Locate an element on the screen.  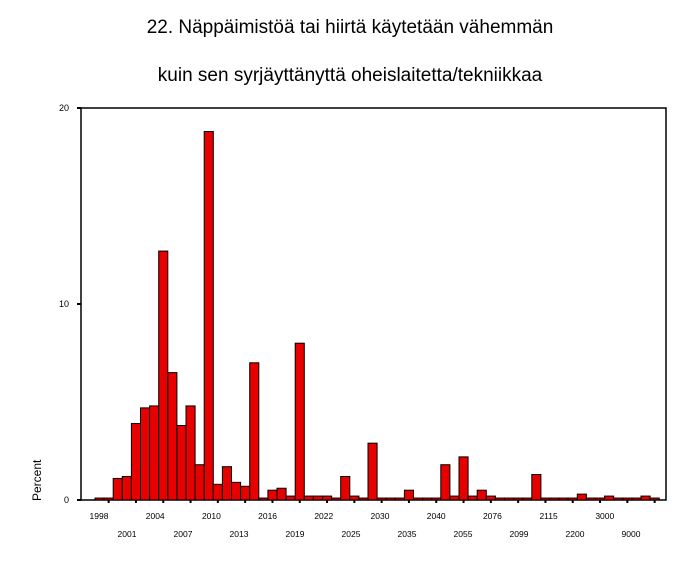
x-tick-label: 2099 is located at coordinates (519, 534).